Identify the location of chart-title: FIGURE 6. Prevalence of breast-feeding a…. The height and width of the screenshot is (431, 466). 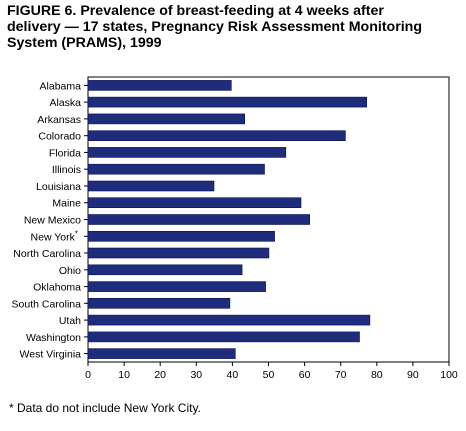
(233, 27).